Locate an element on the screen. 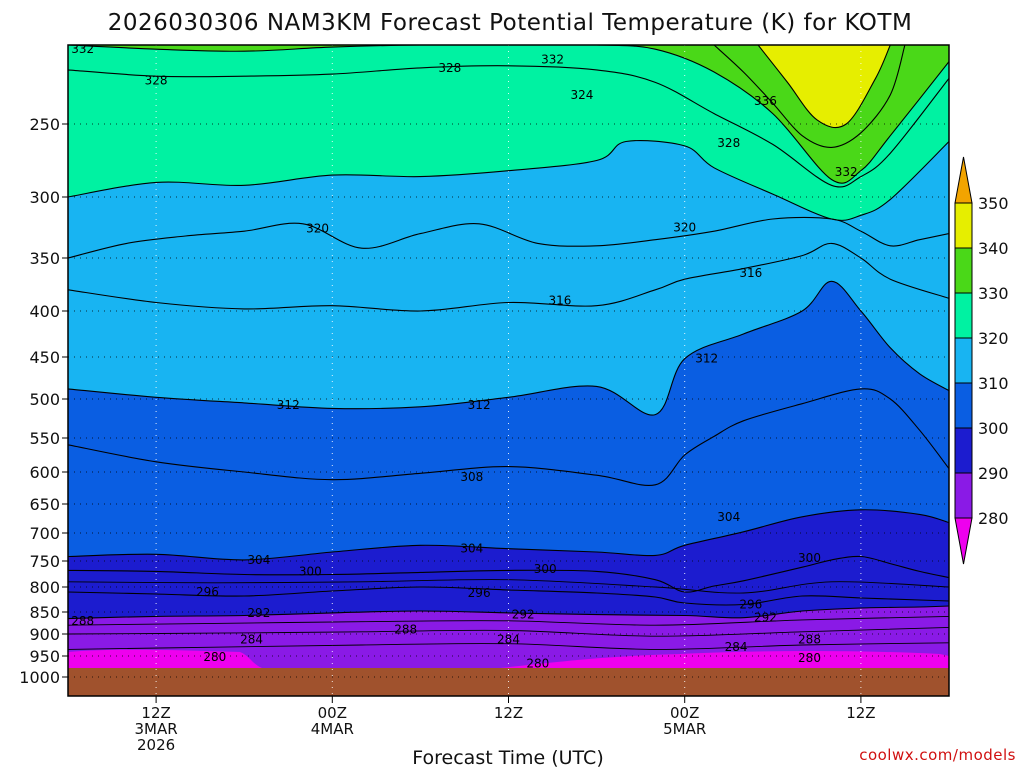  x-tick-label: 5MAR is located at coordinates (684, 729).